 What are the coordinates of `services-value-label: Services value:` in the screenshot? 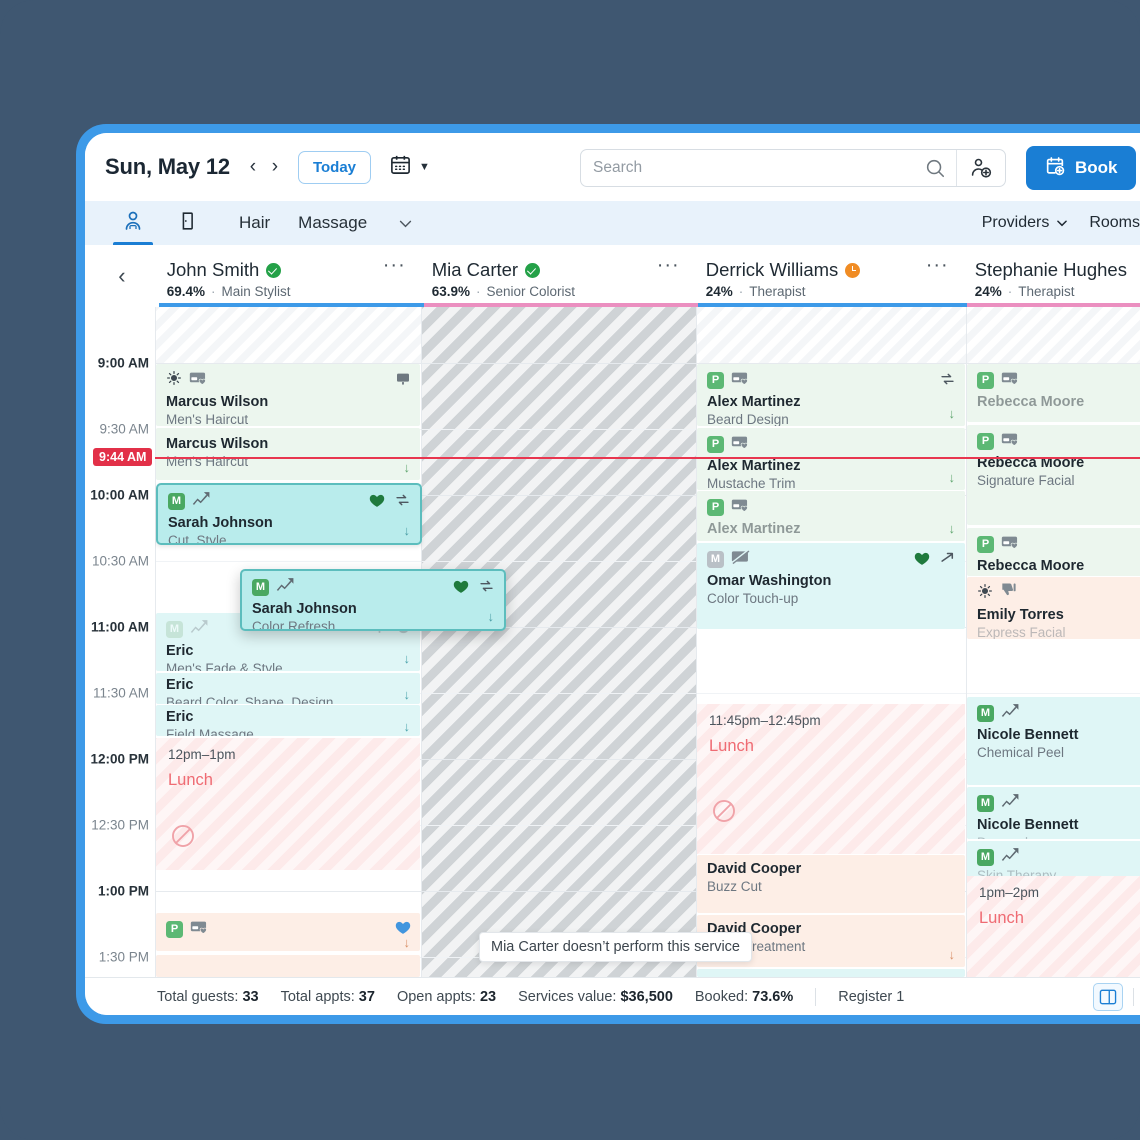 It's located at (567, 996).